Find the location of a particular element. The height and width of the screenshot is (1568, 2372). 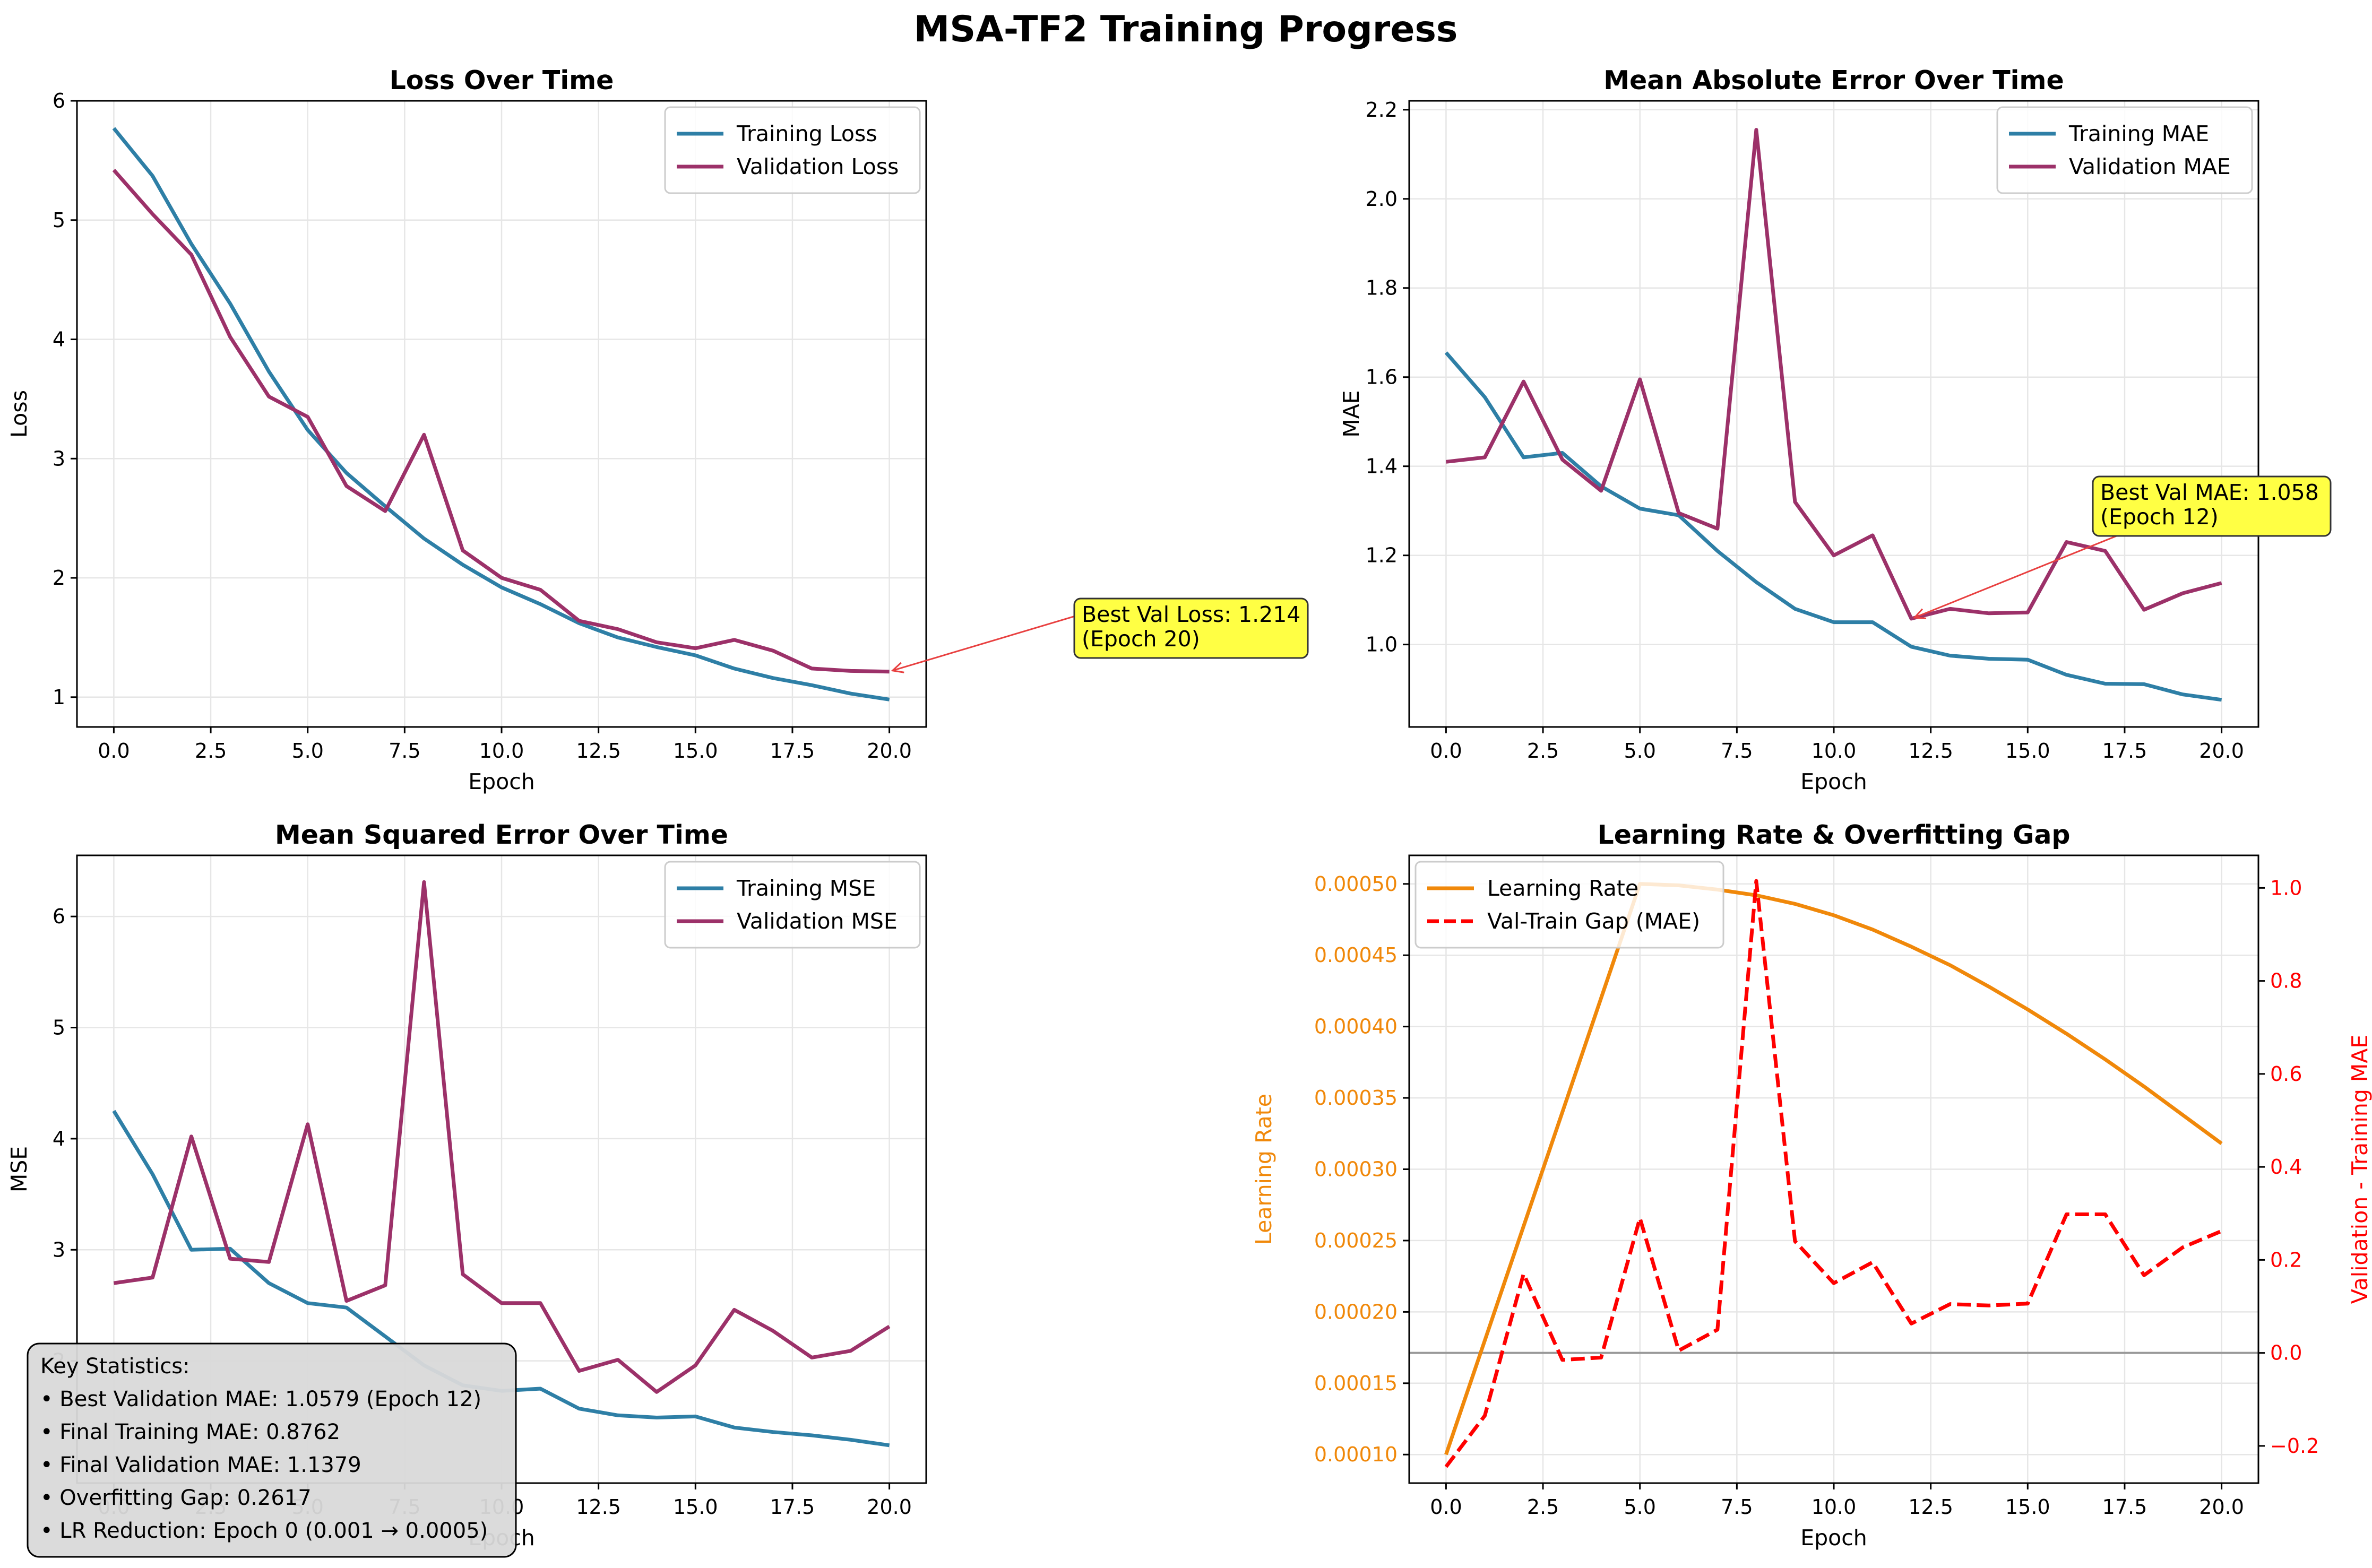

y-tick-label: 2.0 is located at coordinates (1382, 199).